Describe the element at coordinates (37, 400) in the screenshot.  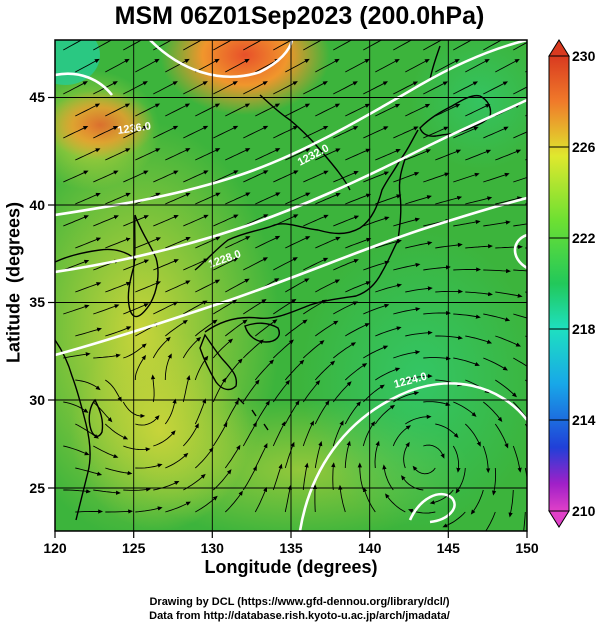
I see `y-tick-label: 30` at that location.